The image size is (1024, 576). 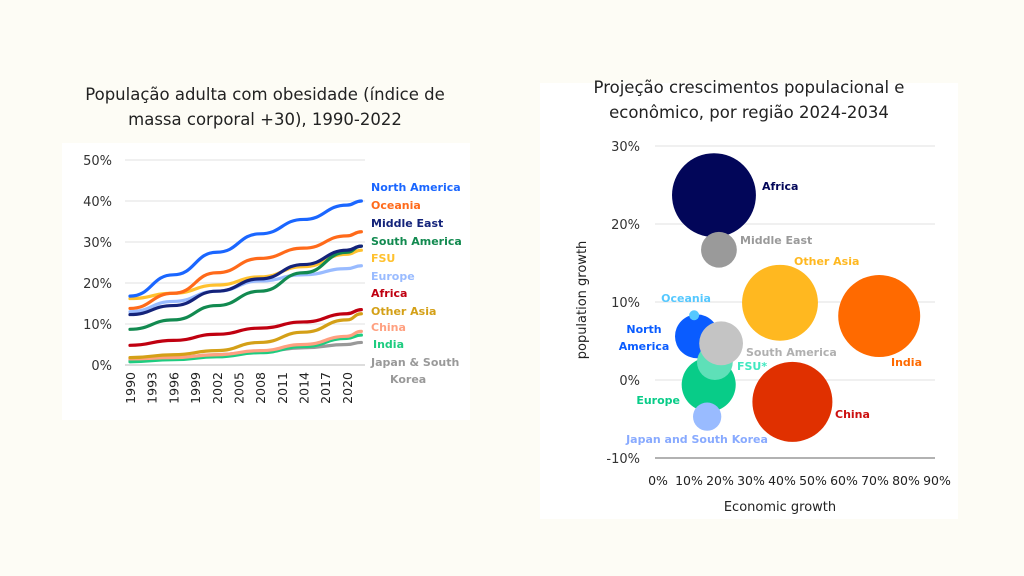 I want to click on x-tick-label: 50%, so click(x=813, y=480).